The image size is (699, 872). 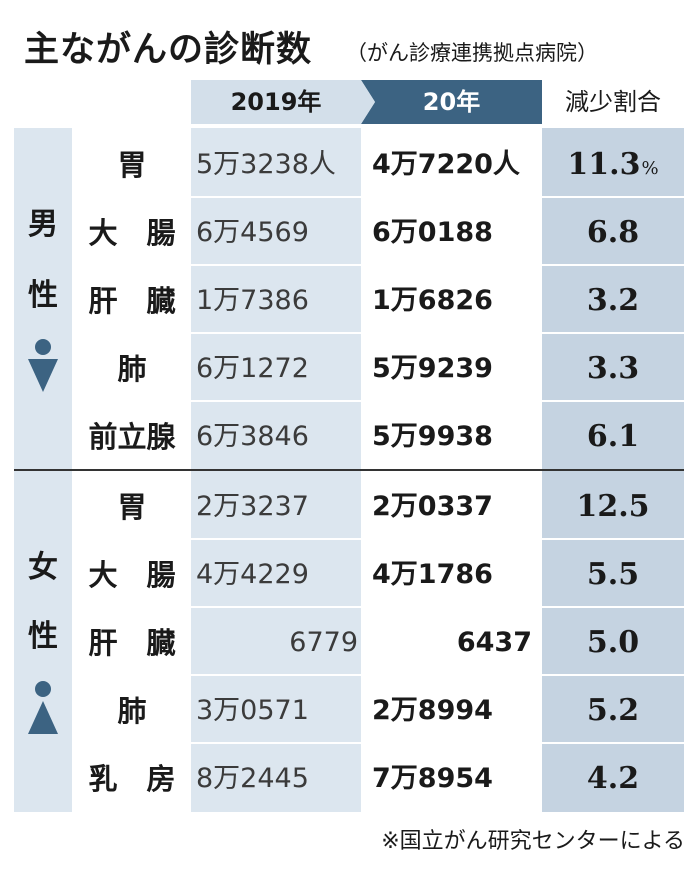 I want to click on page-title: 主ながんの診断数, so click(x=168, y=50).